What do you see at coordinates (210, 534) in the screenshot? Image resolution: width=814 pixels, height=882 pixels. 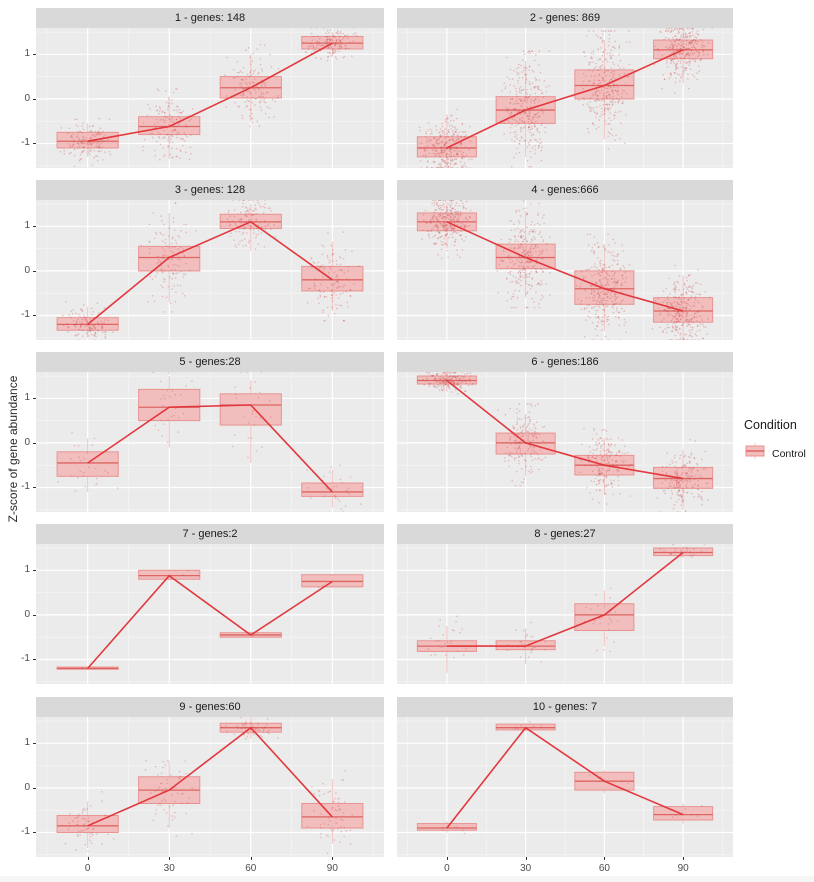 I see `facet-strip: 7 - genes:2` at bounding box center [210, 534].